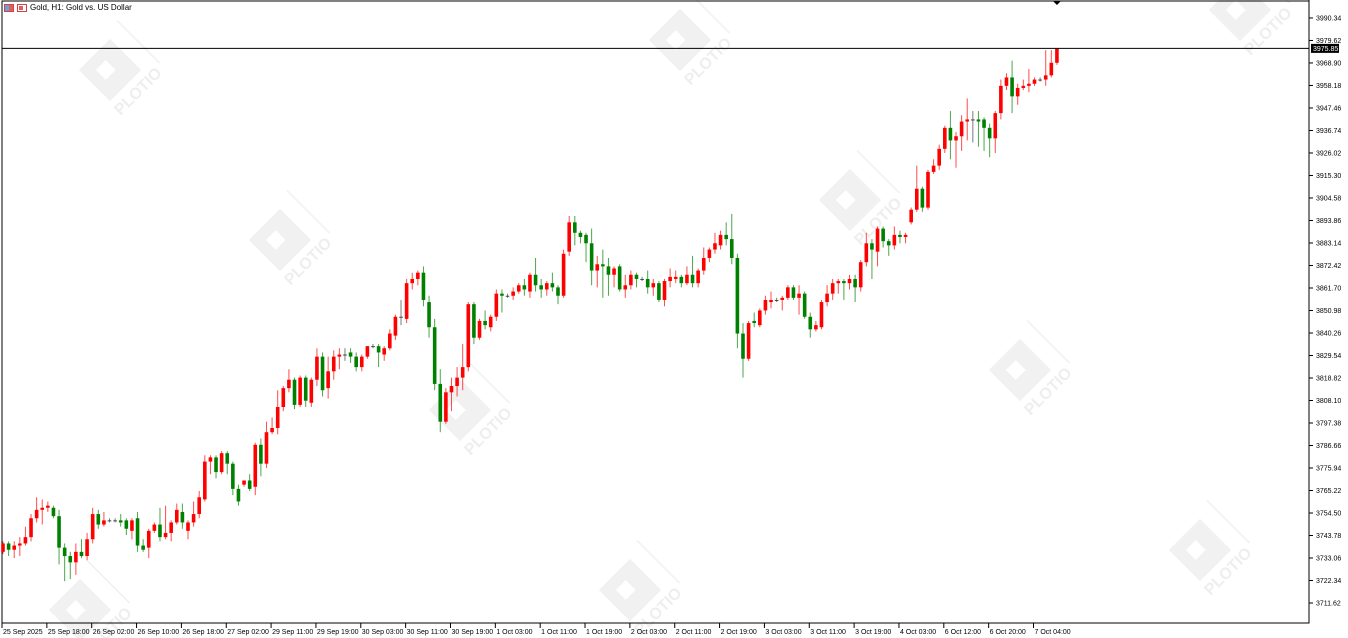  I want to click on current-price-label: 3975.85, so click(1325, 49).